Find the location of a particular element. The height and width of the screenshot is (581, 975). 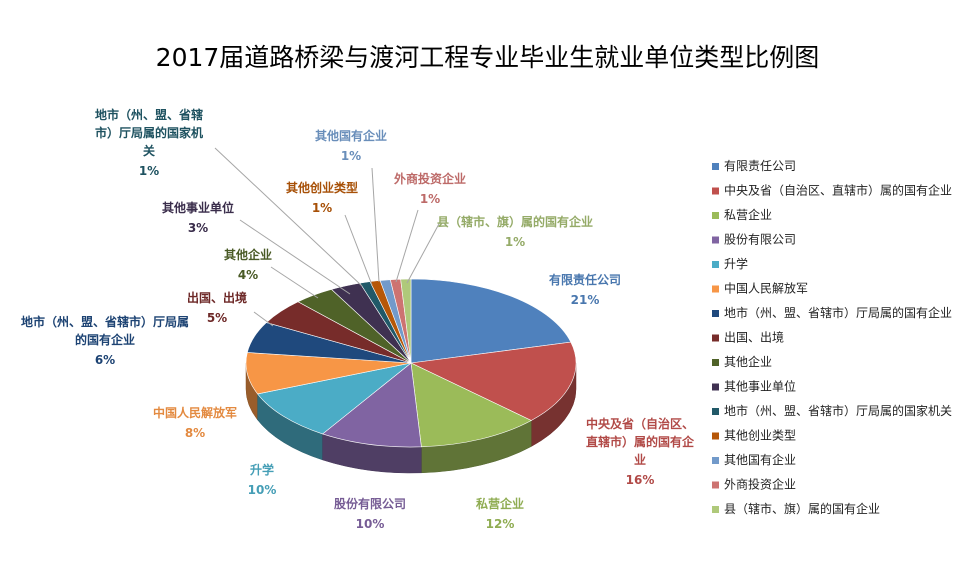

legend-item: 其他国有企业 is located at coordinates (760, 459).